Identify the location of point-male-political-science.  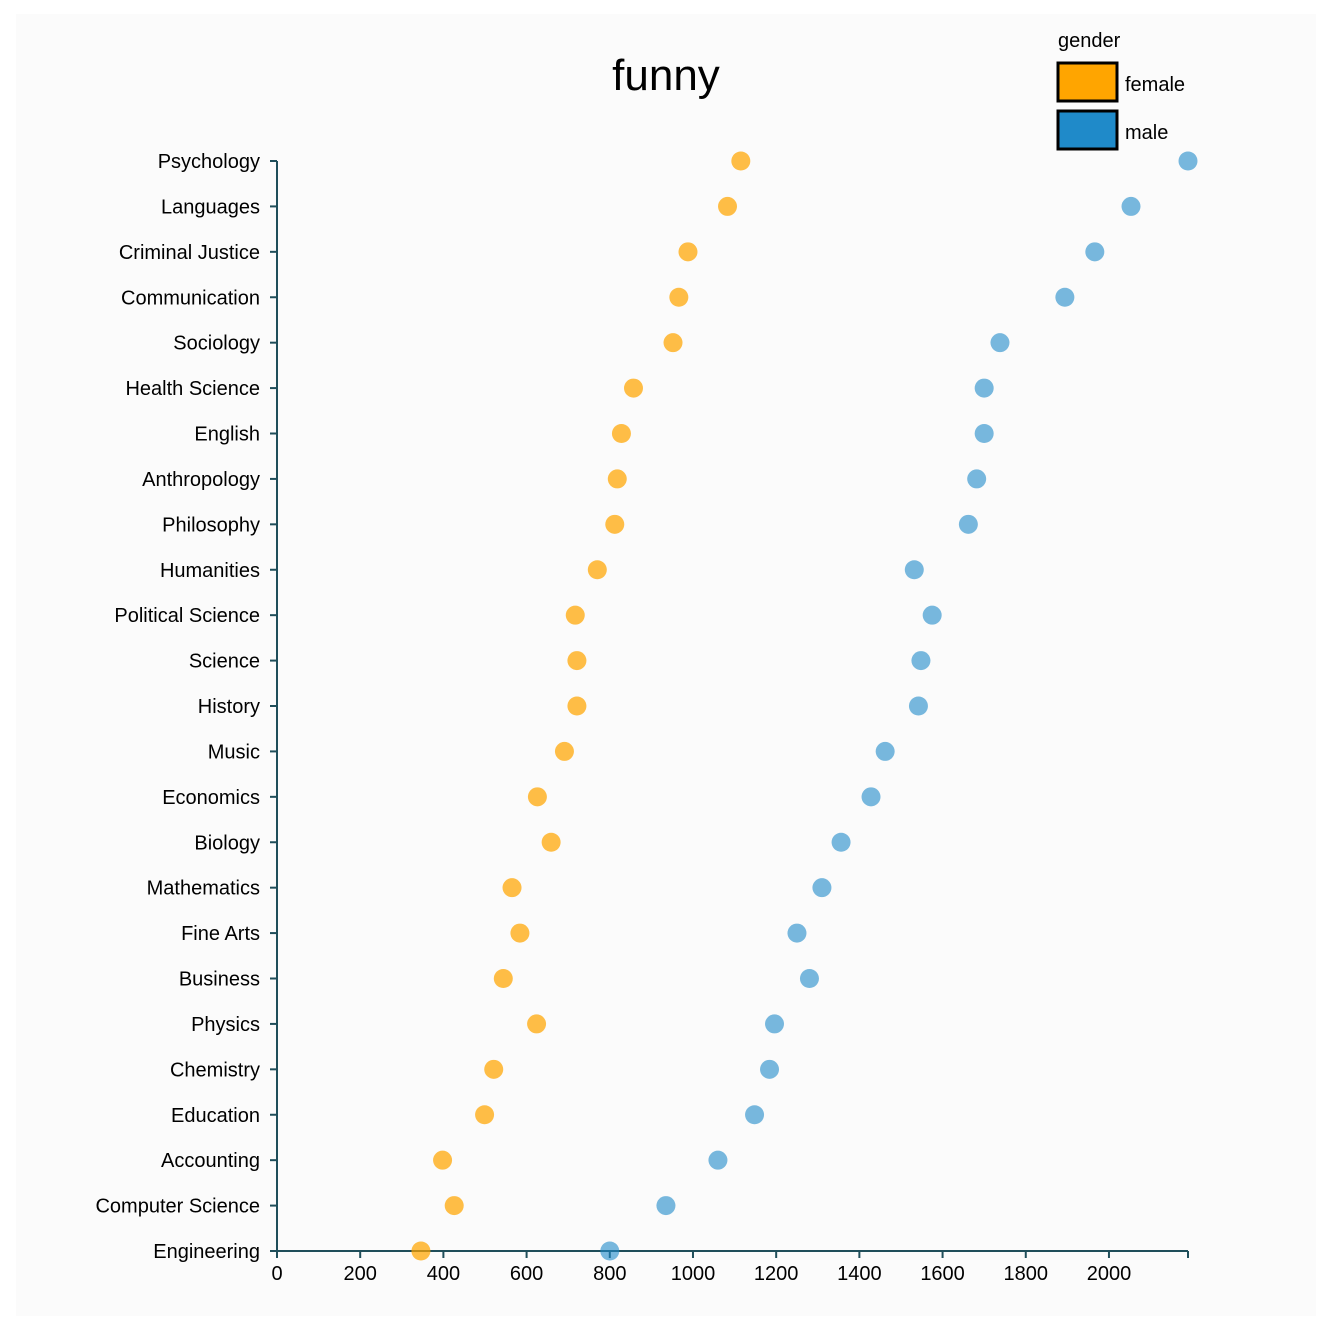
(932, 615).